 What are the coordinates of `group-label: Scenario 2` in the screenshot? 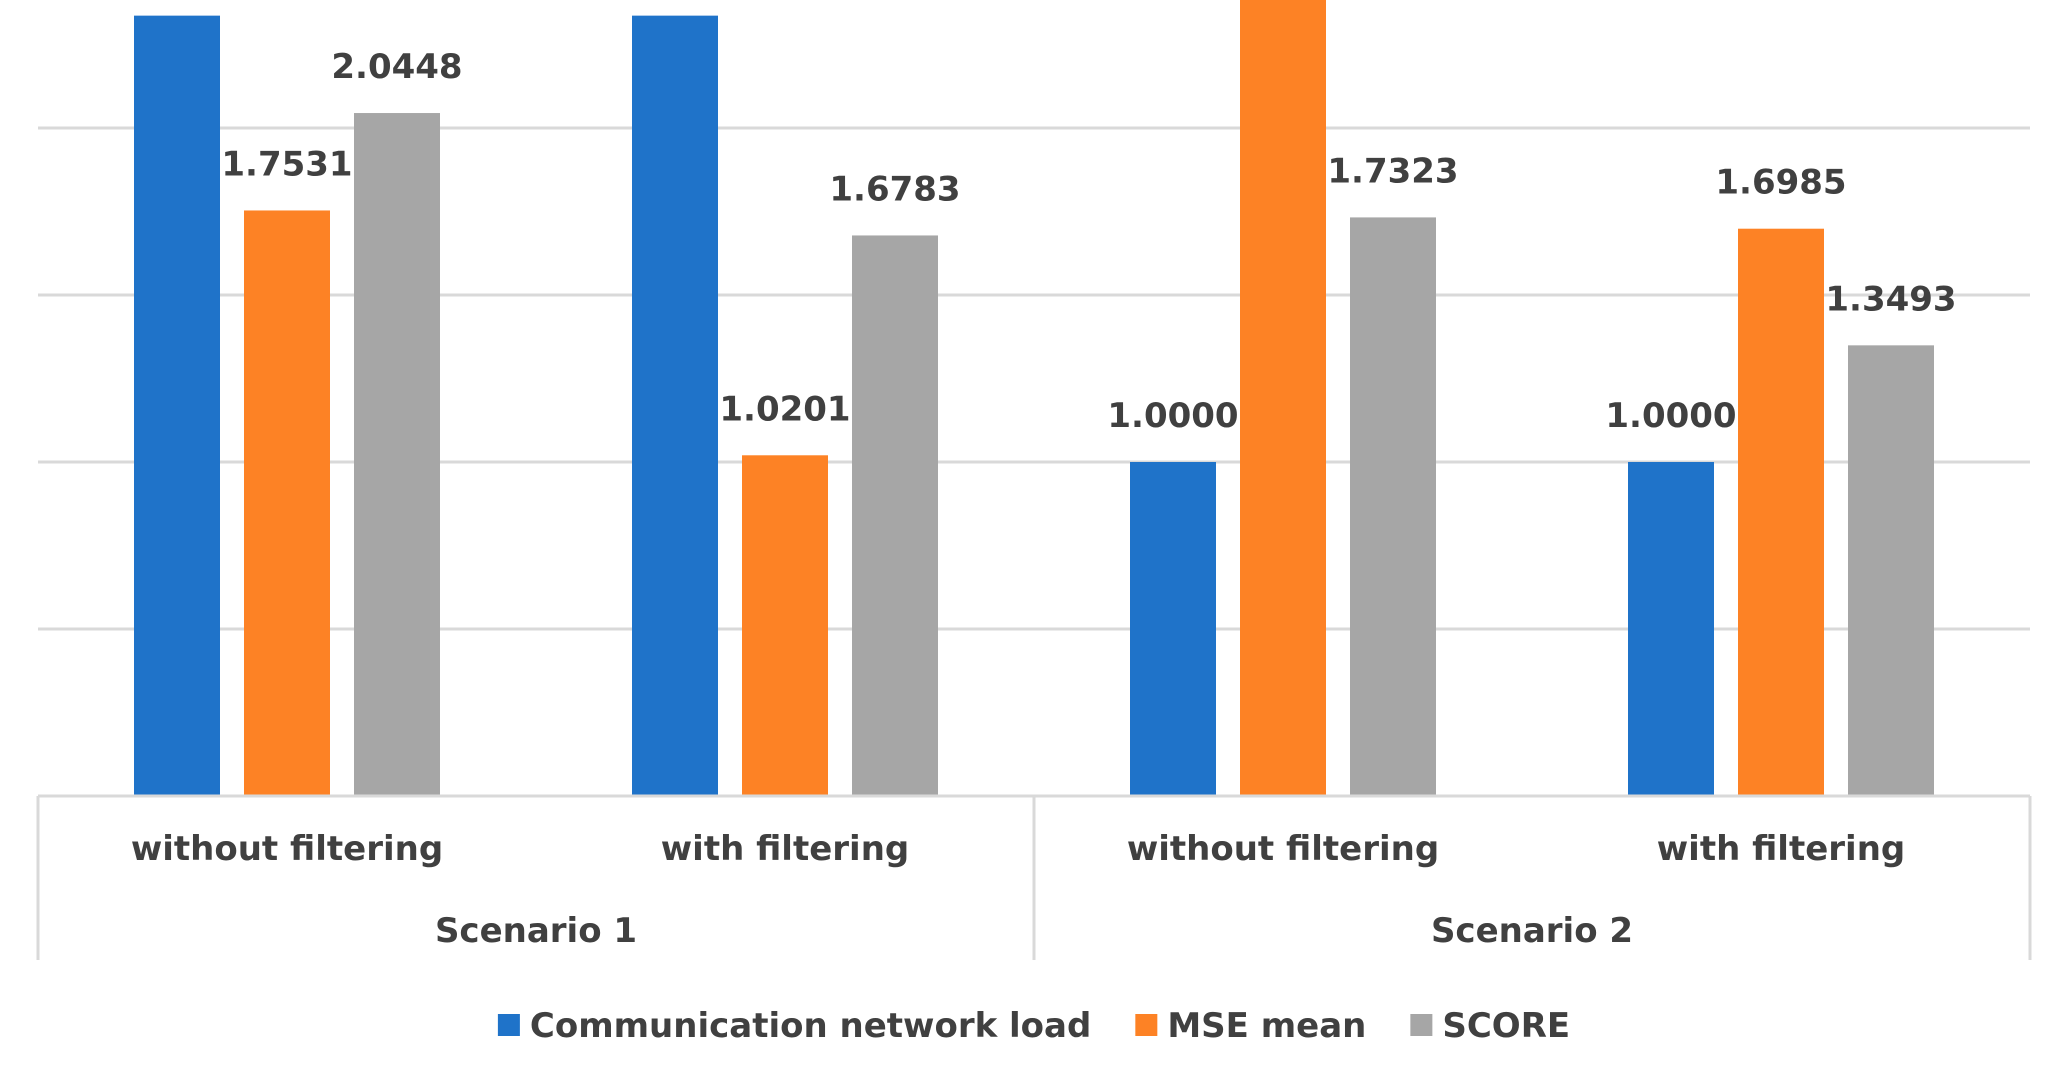 It's located at (1532, 931).